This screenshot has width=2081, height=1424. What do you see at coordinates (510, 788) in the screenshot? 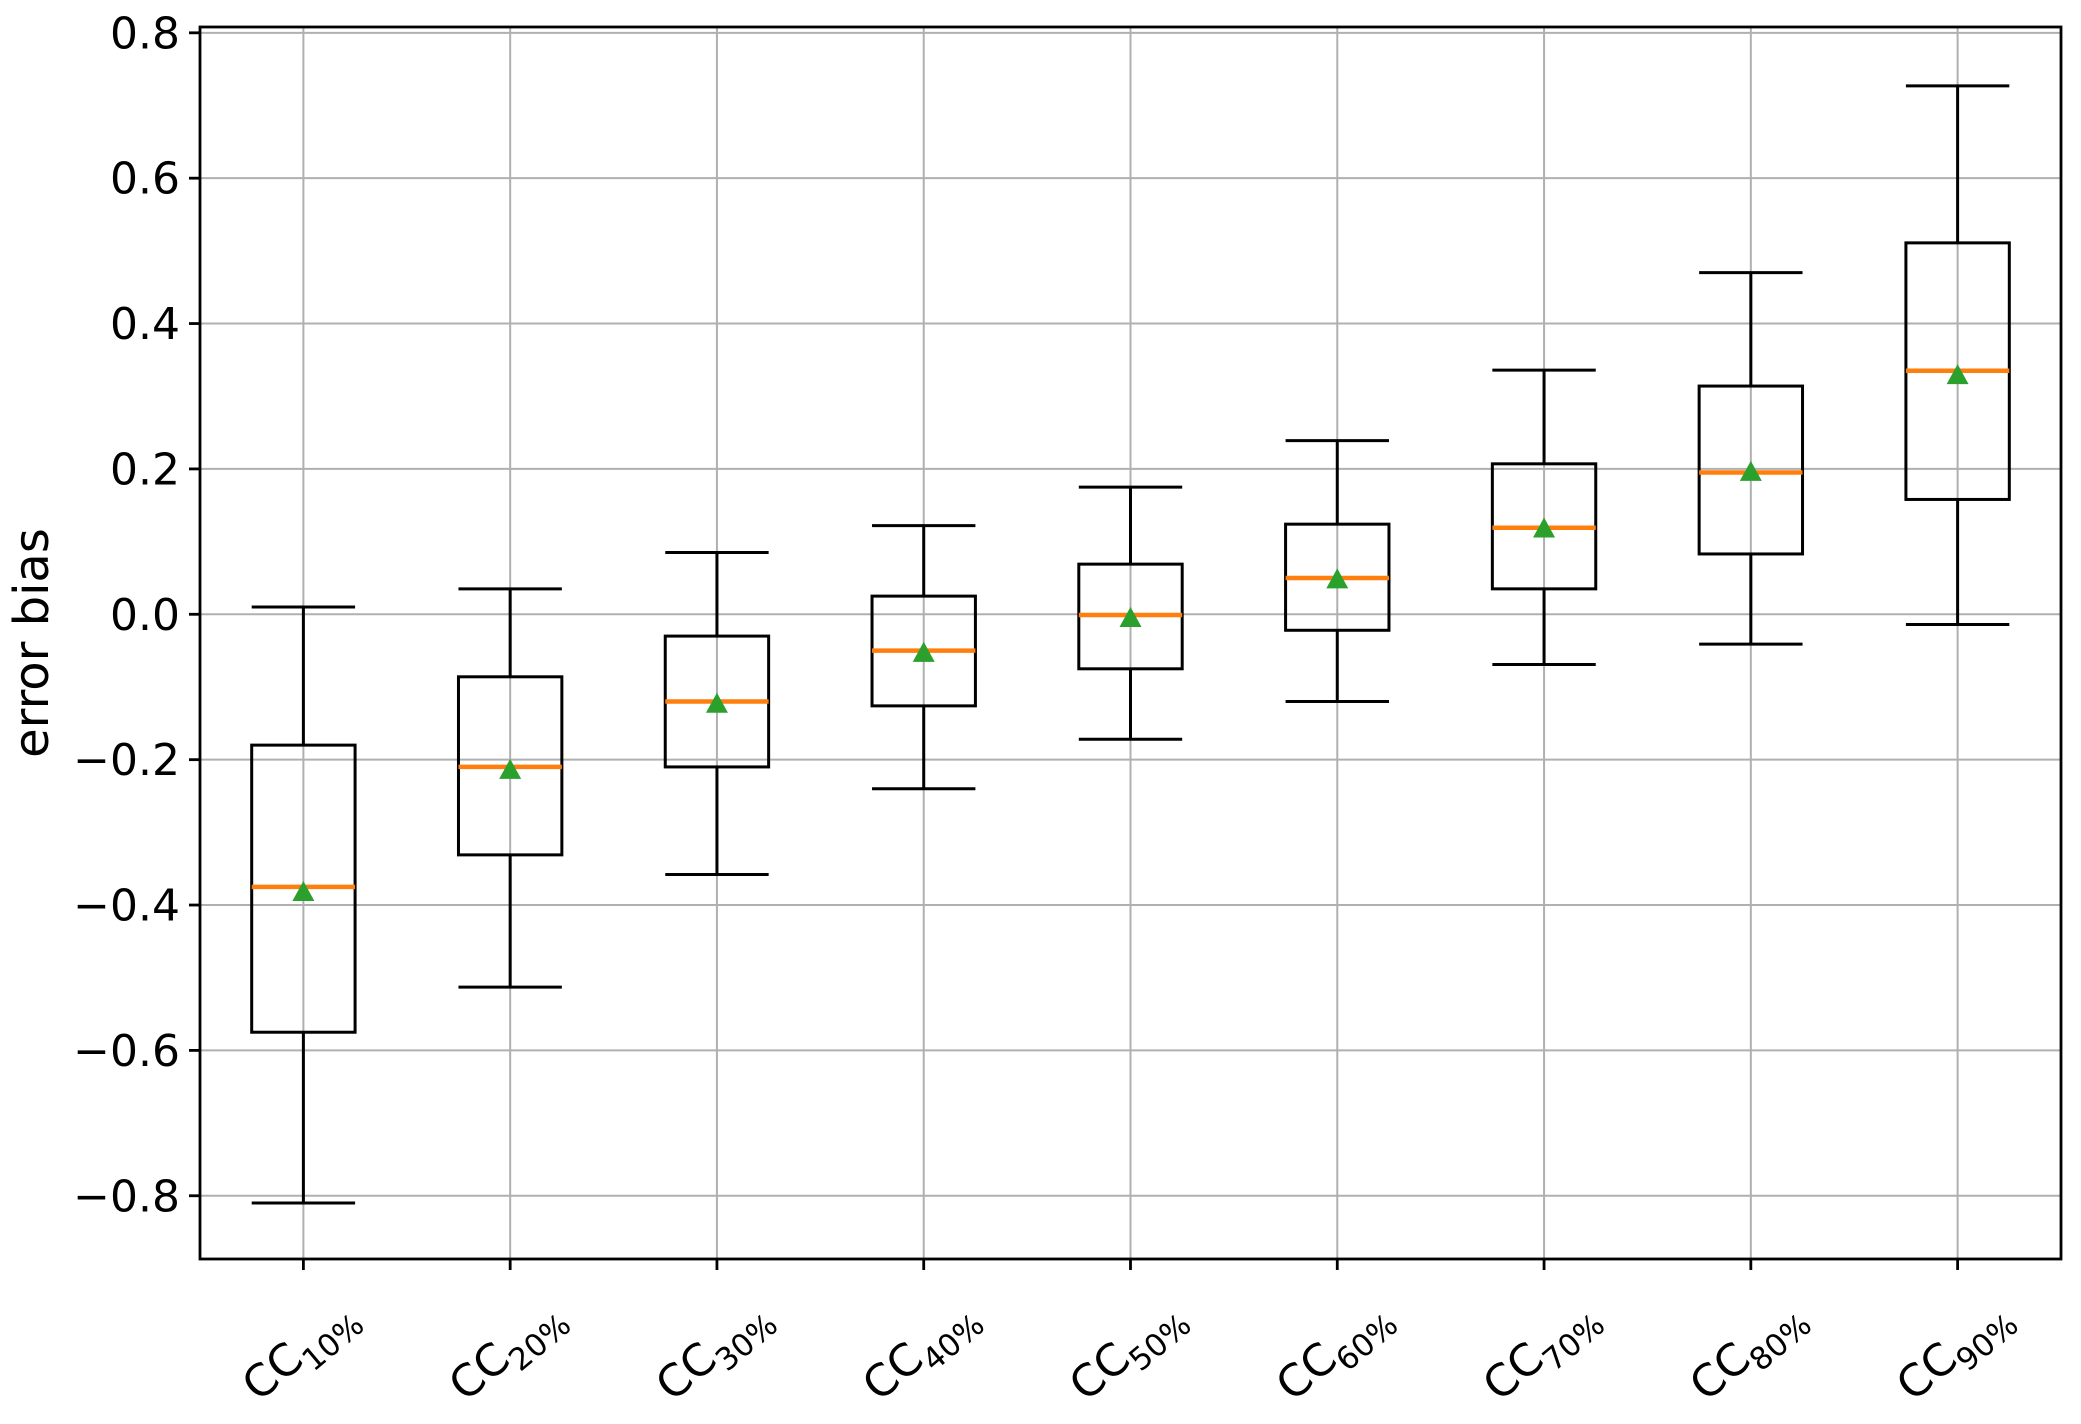
I see `box-group-CC20%` at bounding box center [510, 788].